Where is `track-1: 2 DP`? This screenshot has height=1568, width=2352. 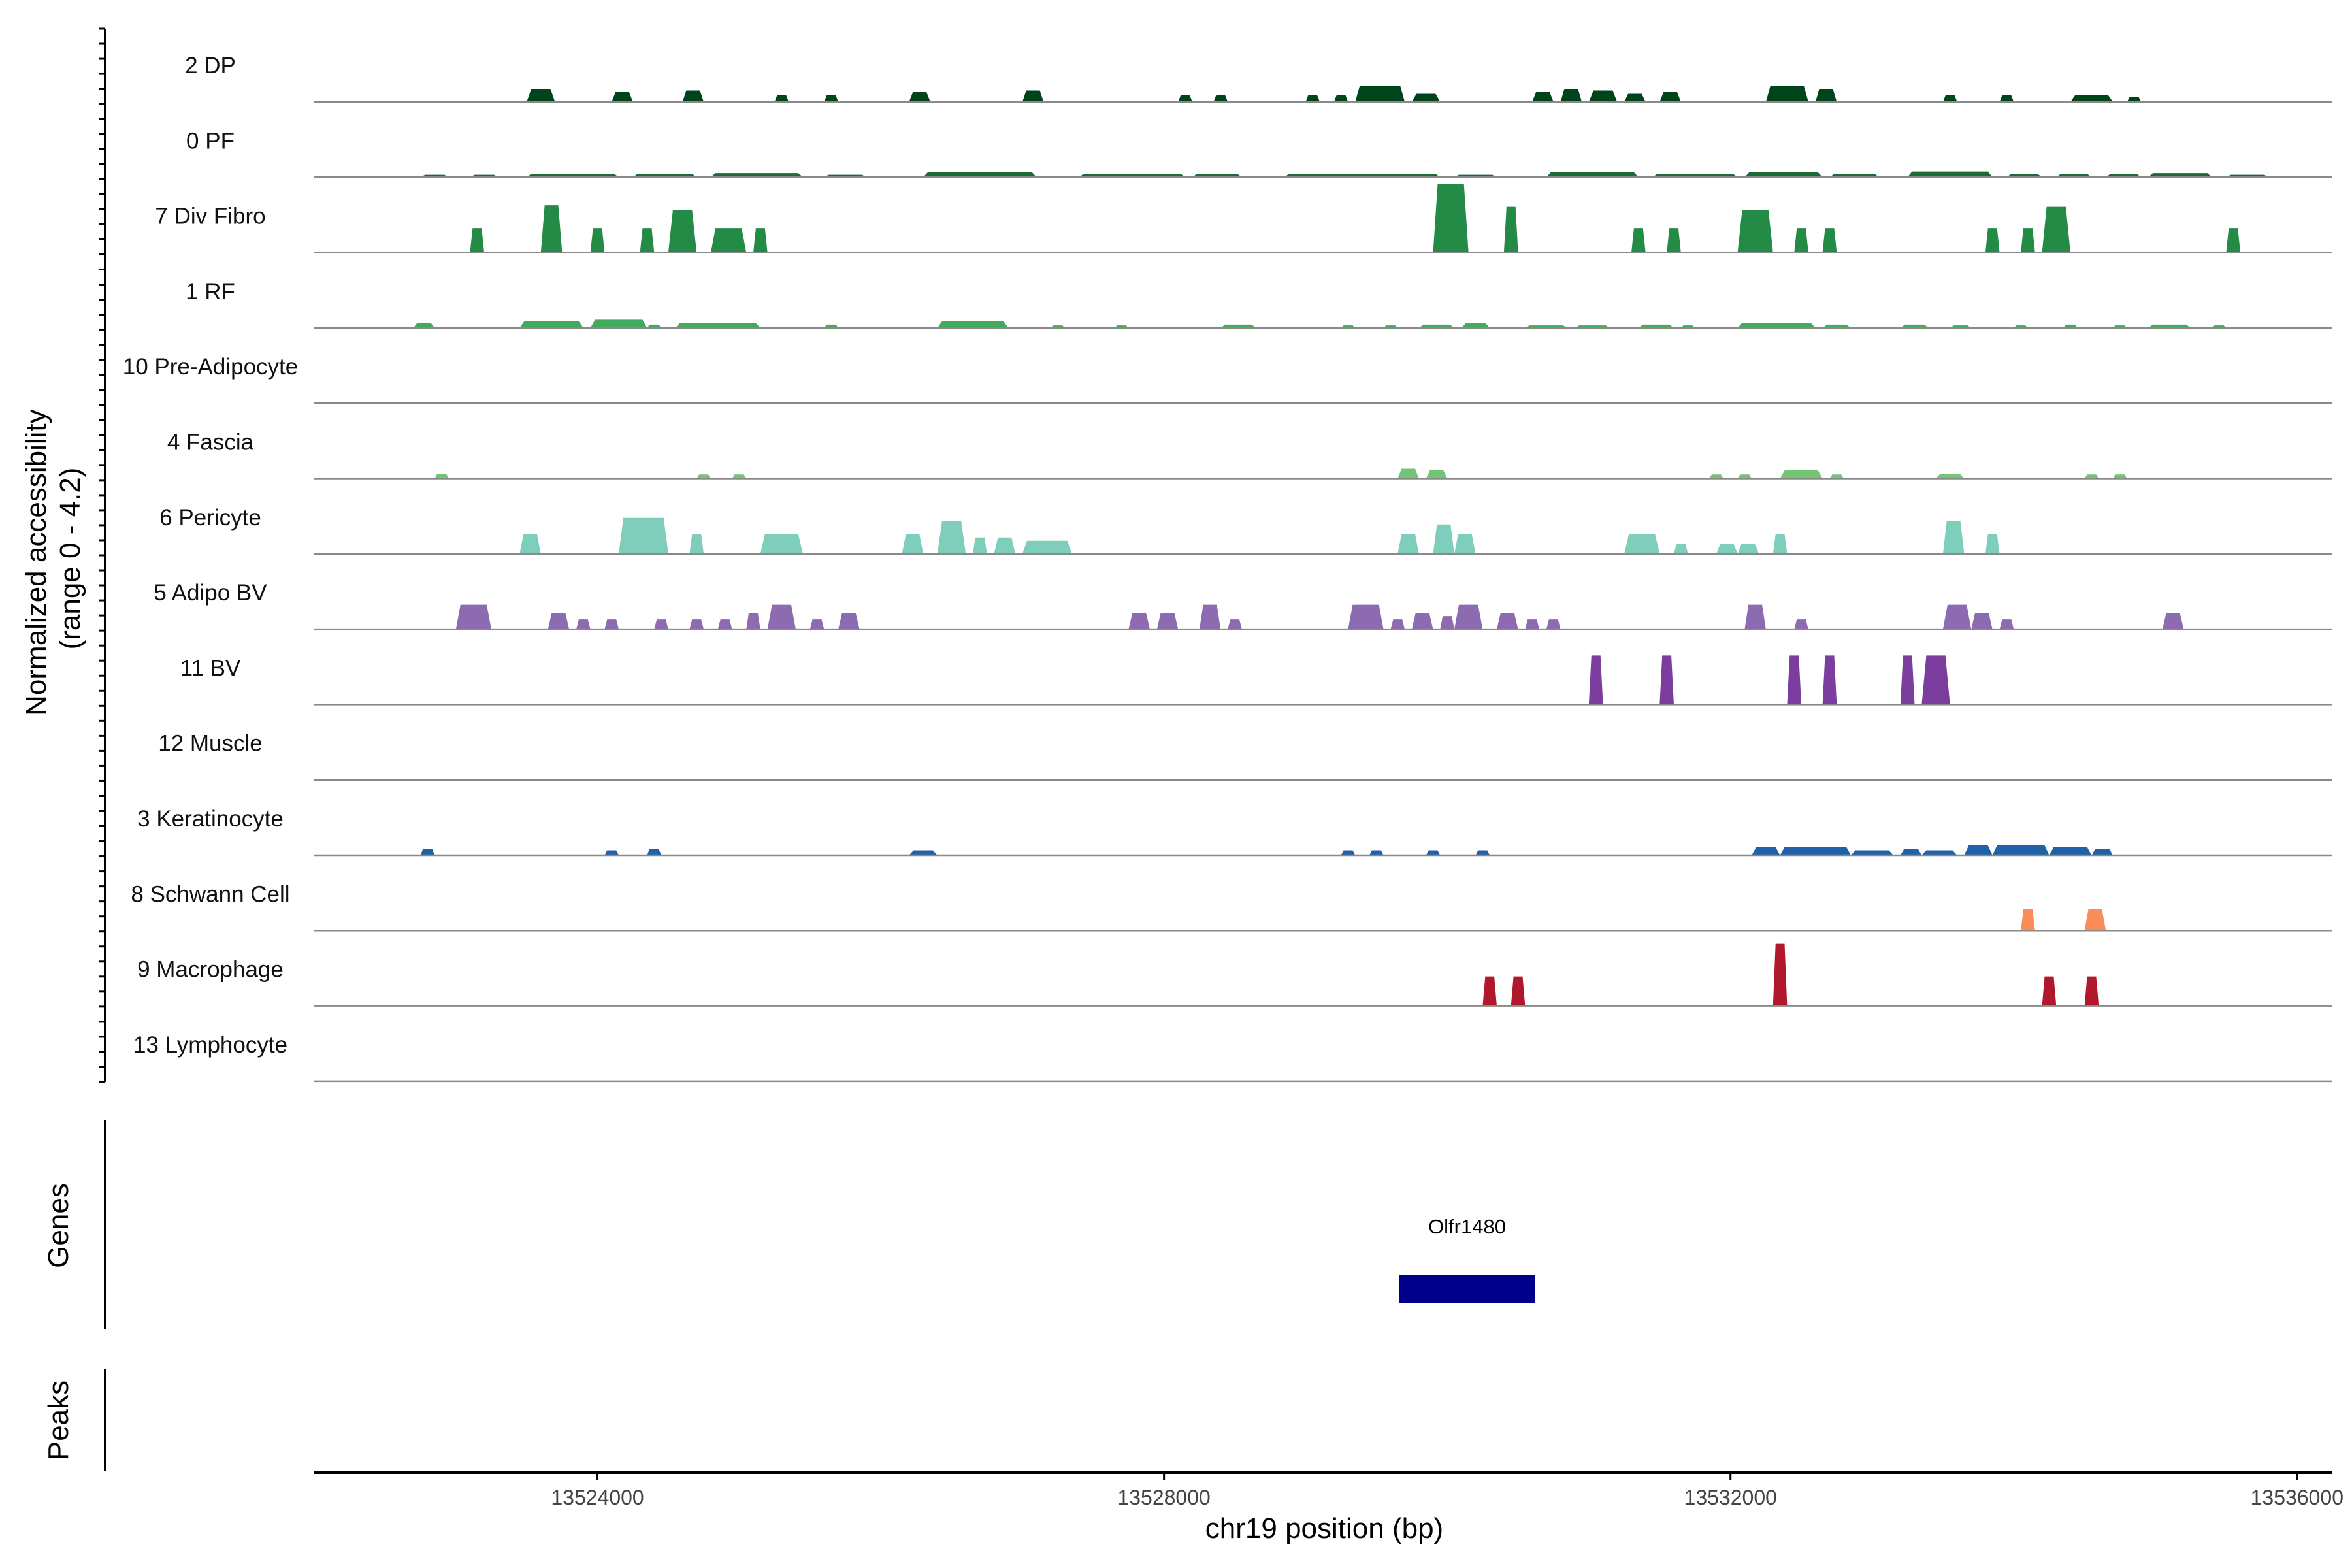
track-1: 2 DP is located at coordinates (1258, 78).